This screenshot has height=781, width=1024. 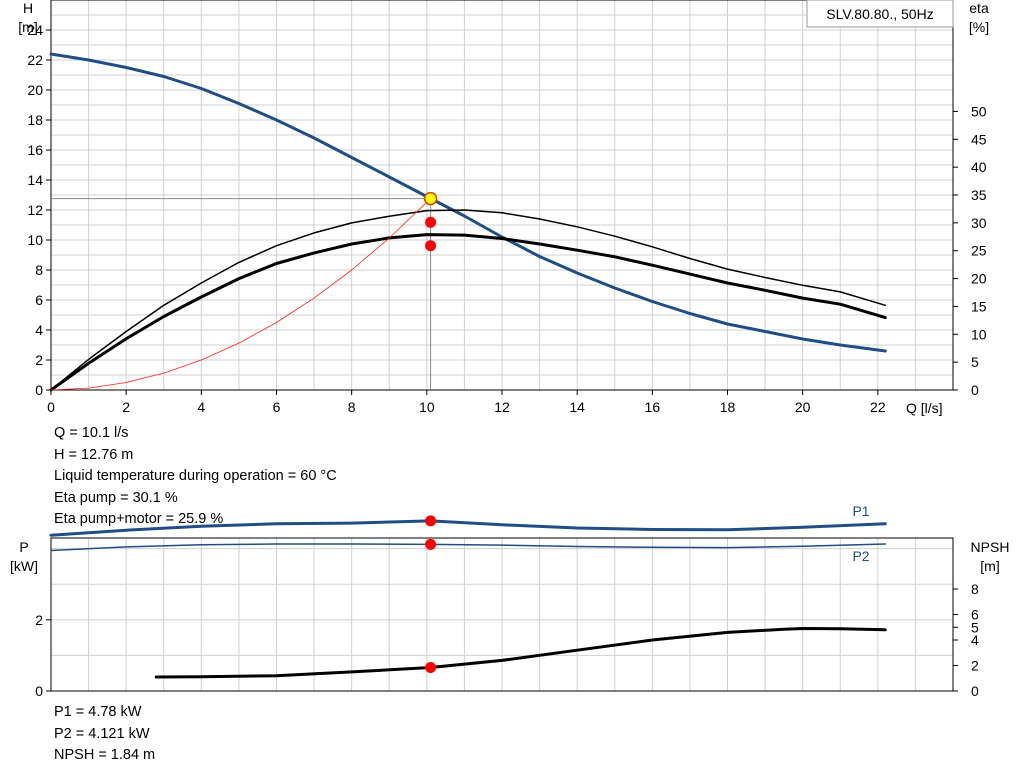 What do you see at coordinates (35, 120) in the screenshot?
I see `y-tick-label: 18` at bounding box center [35, 120].